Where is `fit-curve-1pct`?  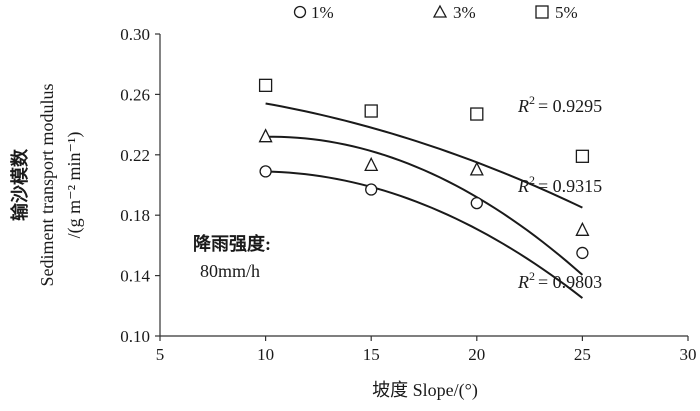
fit-curve-1pct is located at coordinates (424, 234).